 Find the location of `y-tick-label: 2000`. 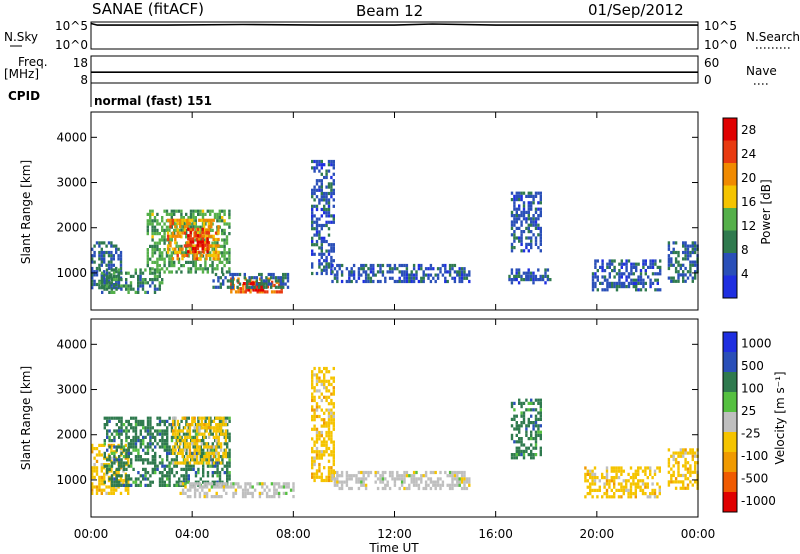

y-tick-label: 2000 is located at coordinates (71, 435).